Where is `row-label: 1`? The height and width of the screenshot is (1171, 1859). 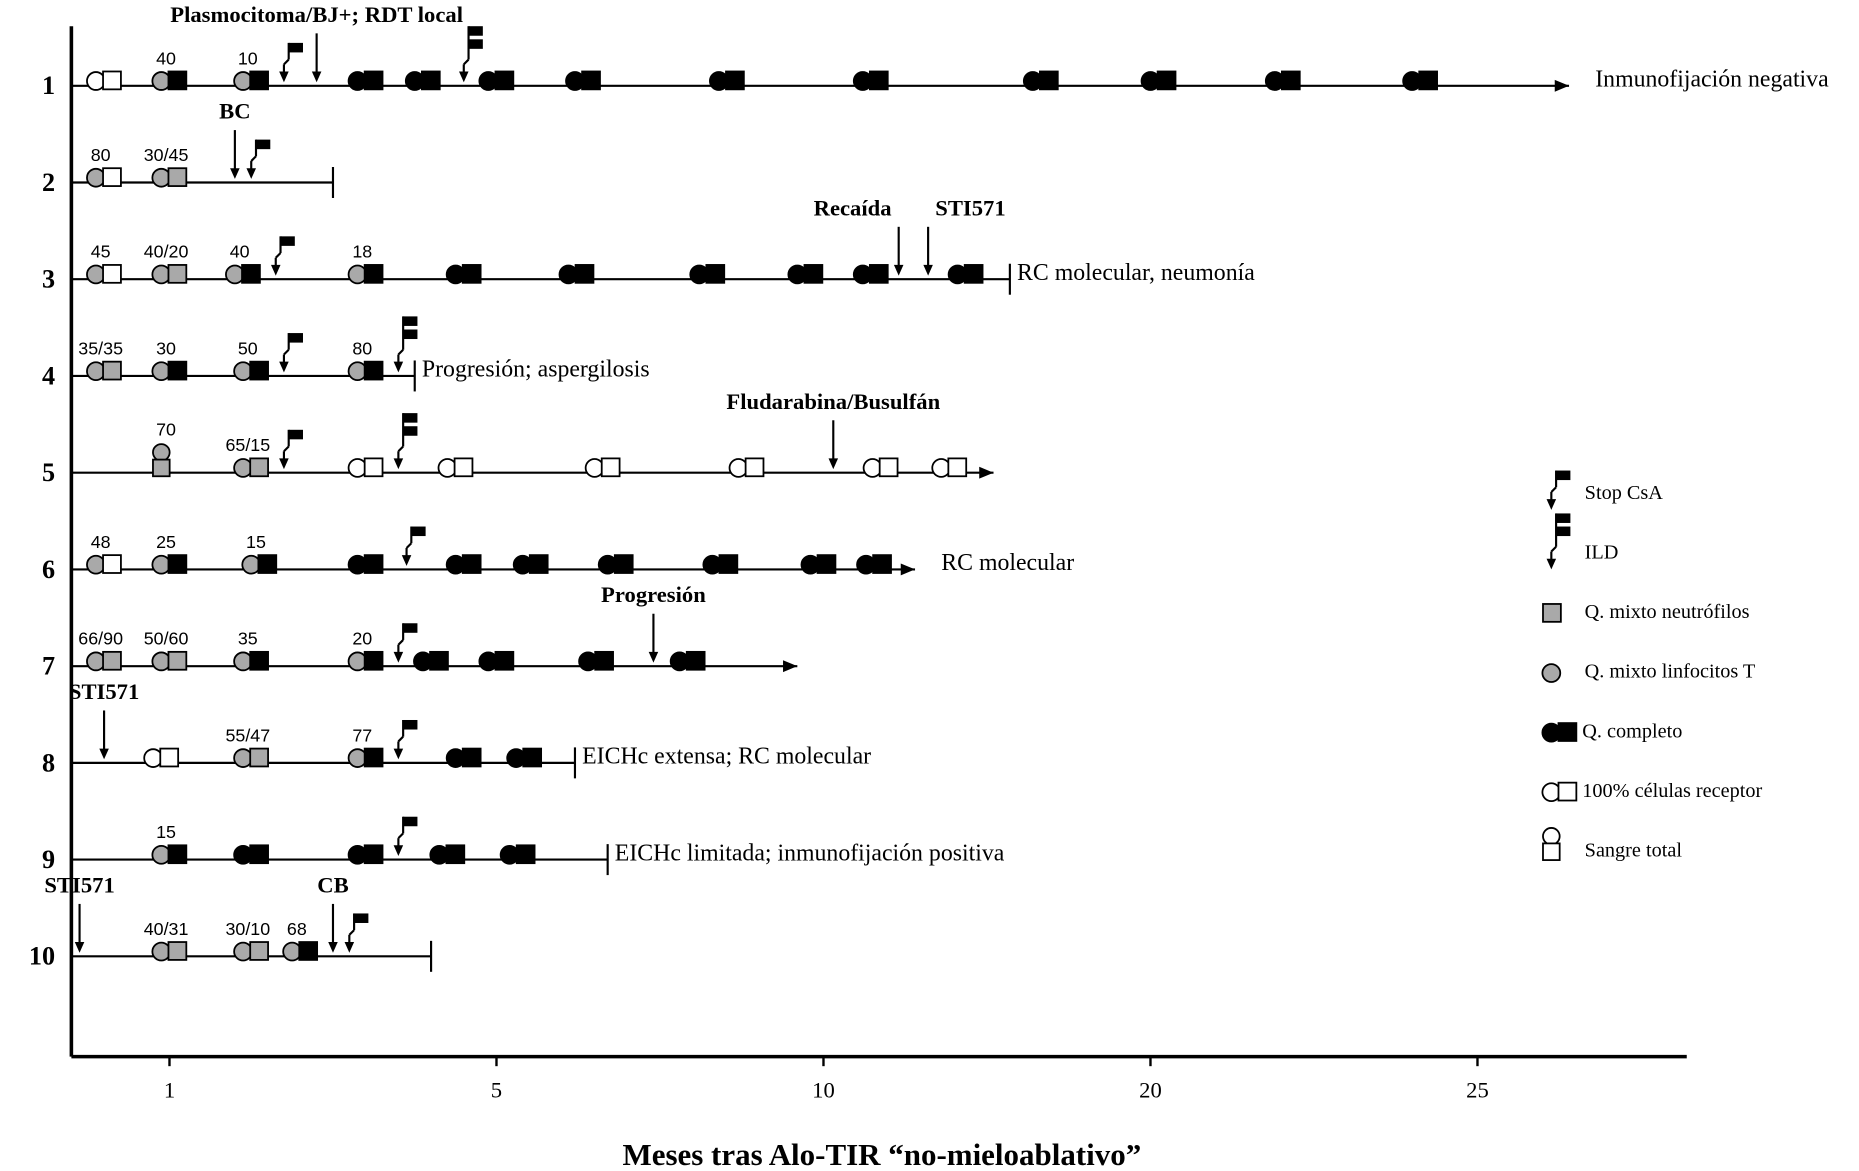
row-label: 1 is located at coordinates (48, 85).